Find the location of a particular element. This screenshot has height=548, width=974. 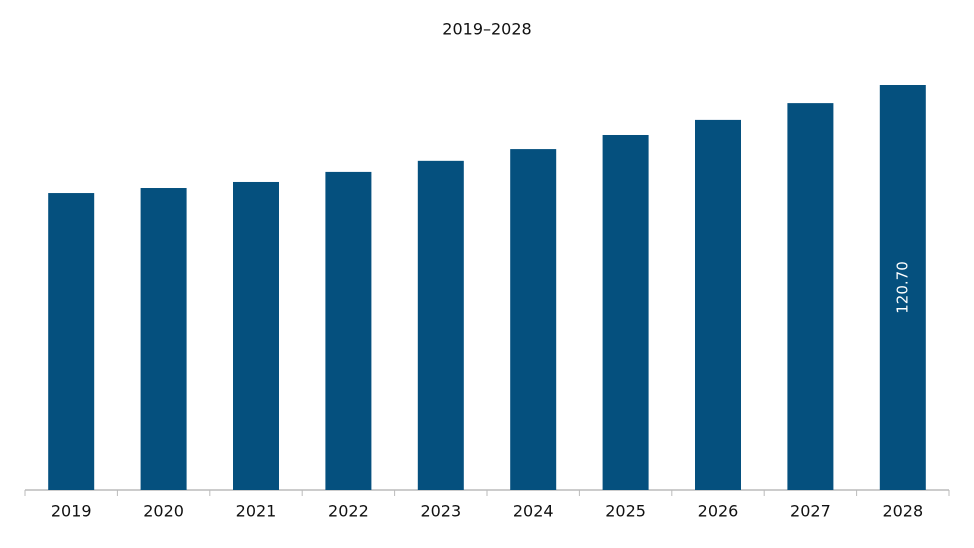

x-tick-label: 2020 is located at coordinates (163, 511).